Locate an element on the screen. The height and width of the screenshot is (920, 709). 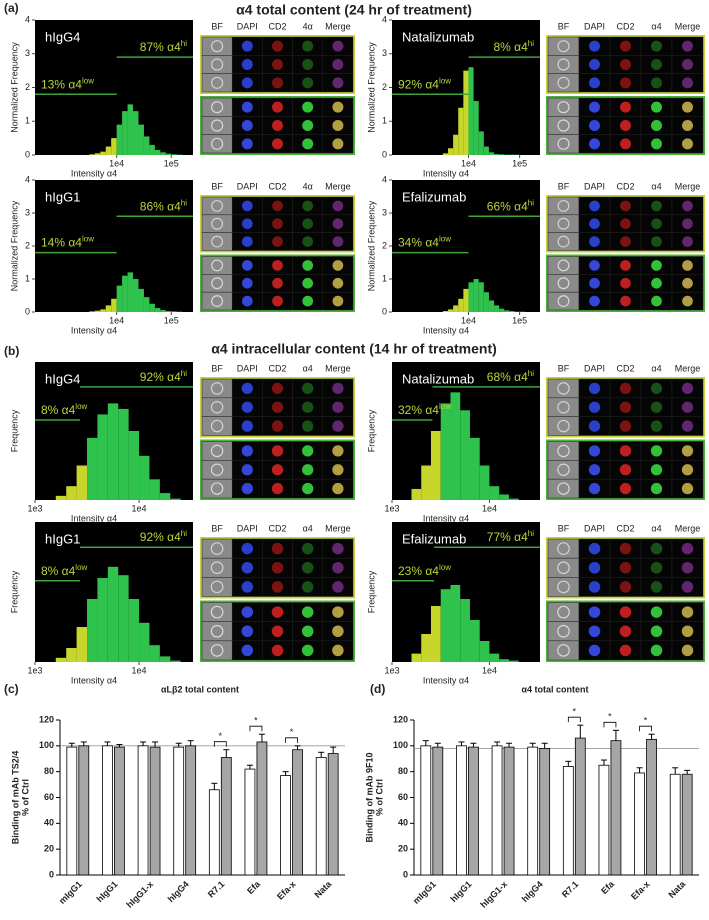
gallery-header: BF is located at coordinates (564, 368).